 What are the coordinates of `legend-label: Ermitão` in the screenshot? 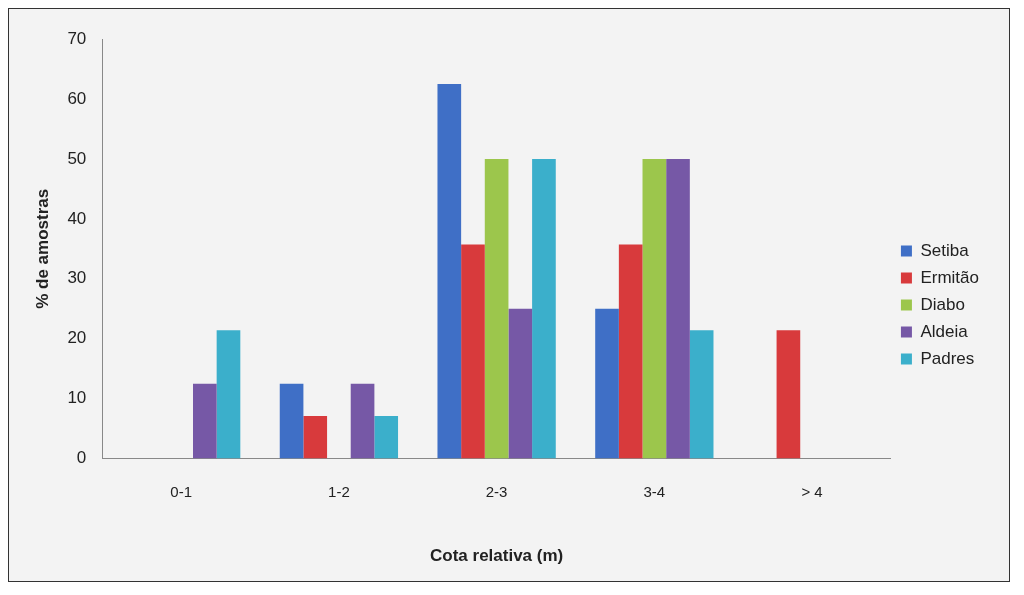 It's located at (950, 277).